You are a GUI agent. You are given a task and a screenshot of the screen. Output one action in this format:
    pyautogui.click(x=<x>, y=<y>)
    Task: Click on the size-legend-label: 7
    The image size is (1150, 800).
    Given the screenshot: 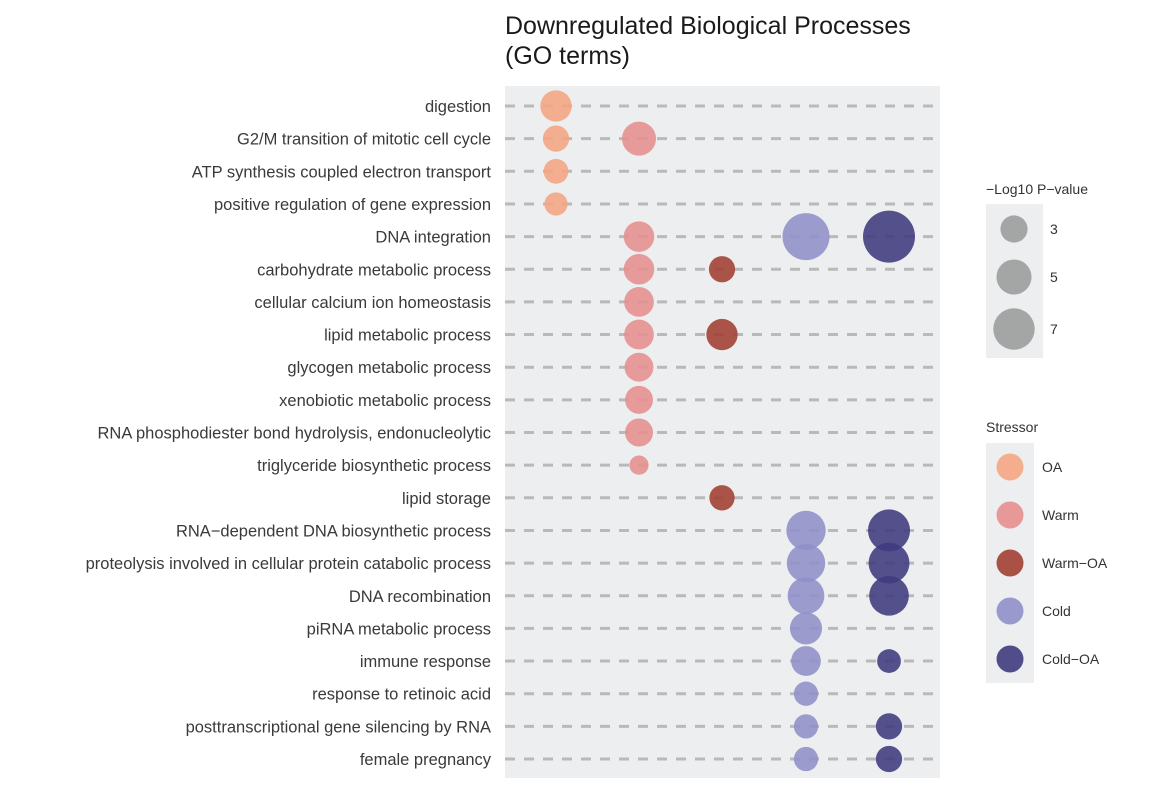 What is the action you would take?
    pyautogui.click(x=1054, y=329)
    